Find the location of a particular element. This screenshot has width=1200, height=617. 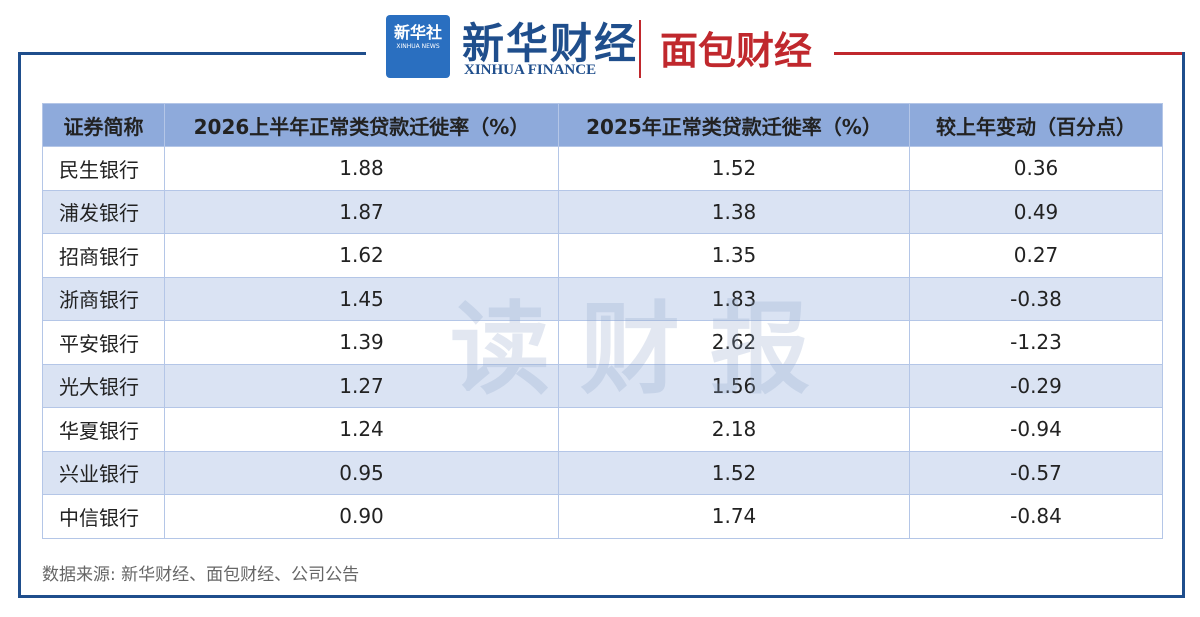

table-cell: 1.87 is located at coordinates (361, 211).